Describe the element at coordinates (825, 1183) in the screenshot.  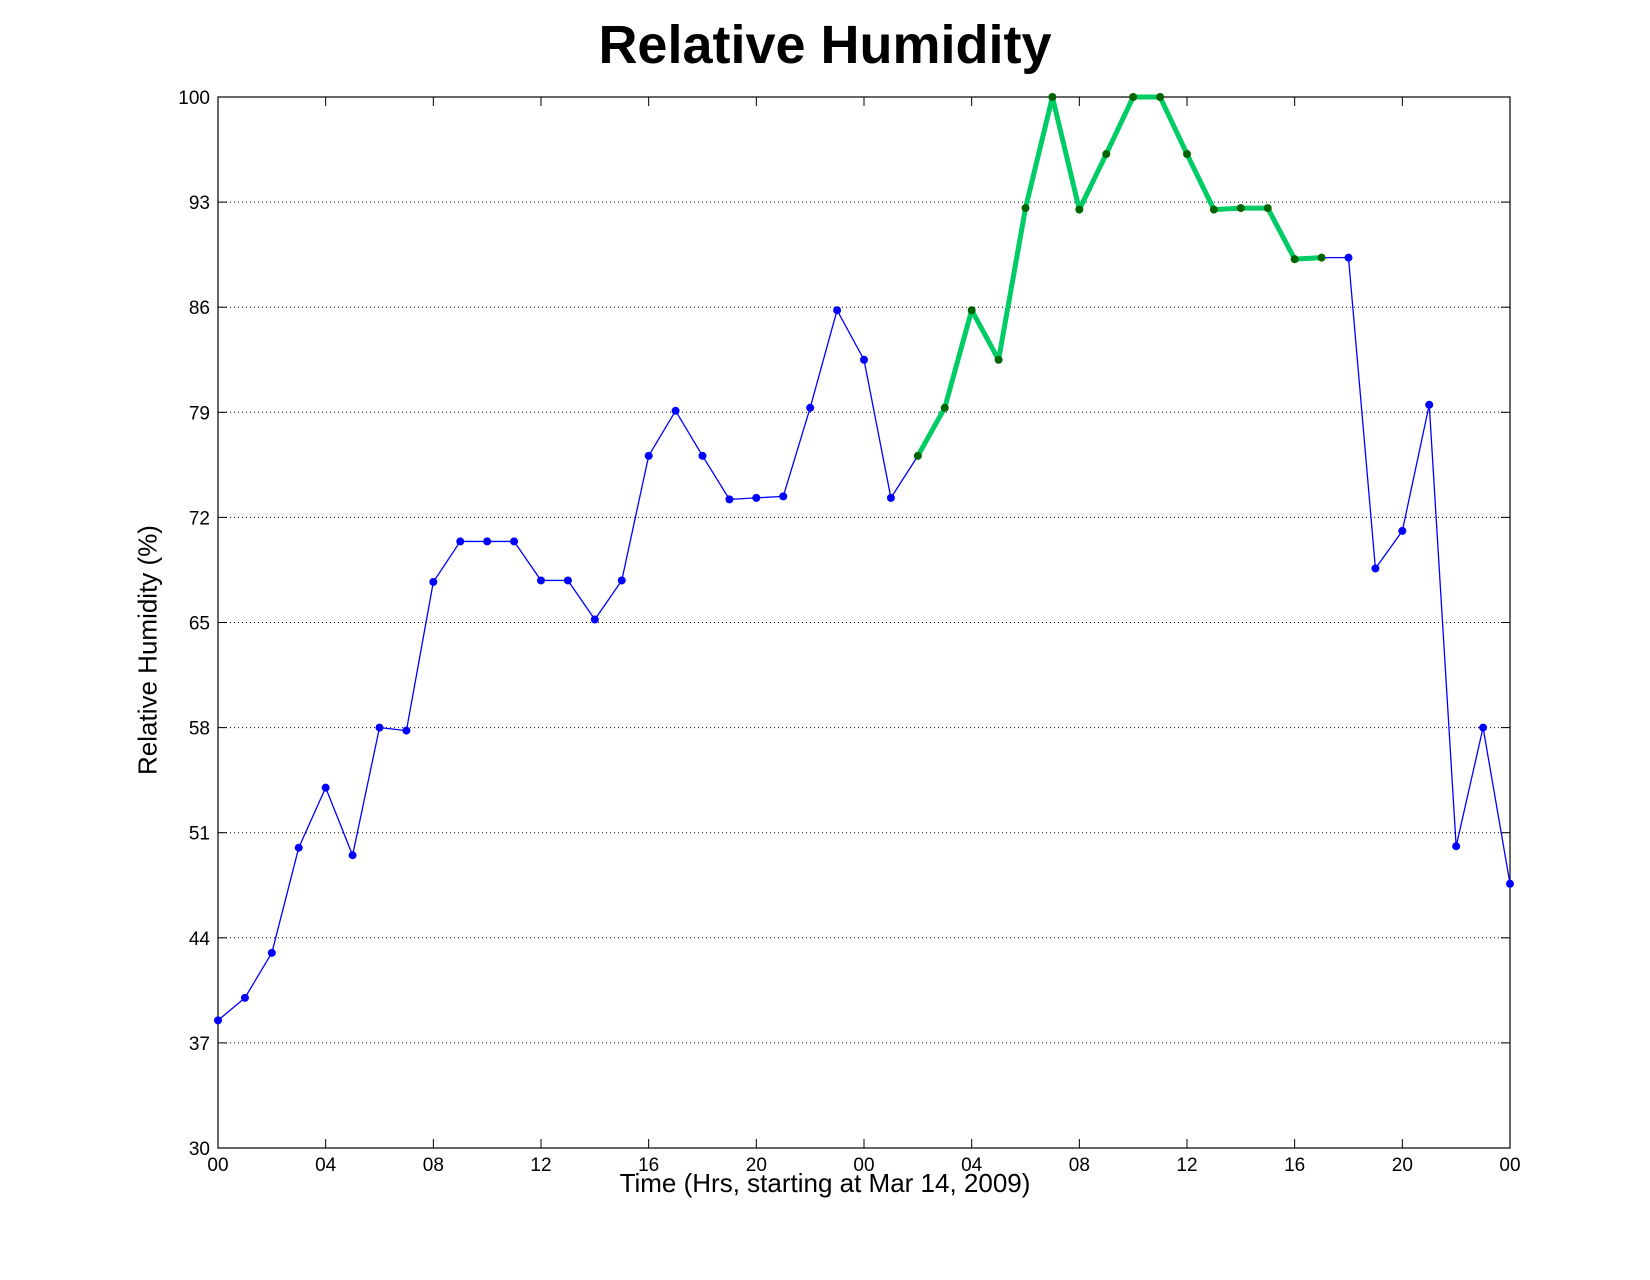
I see `x-axis-label: Time (Hrs, starting at Mar 14, 2009)` at that location.